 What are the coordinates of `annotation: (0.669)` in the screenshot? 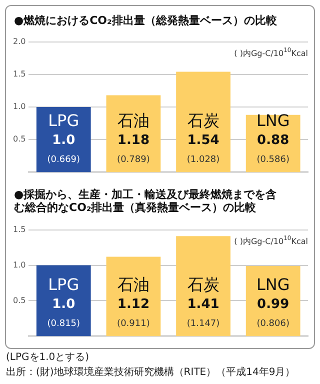 It's located at (63, 160).